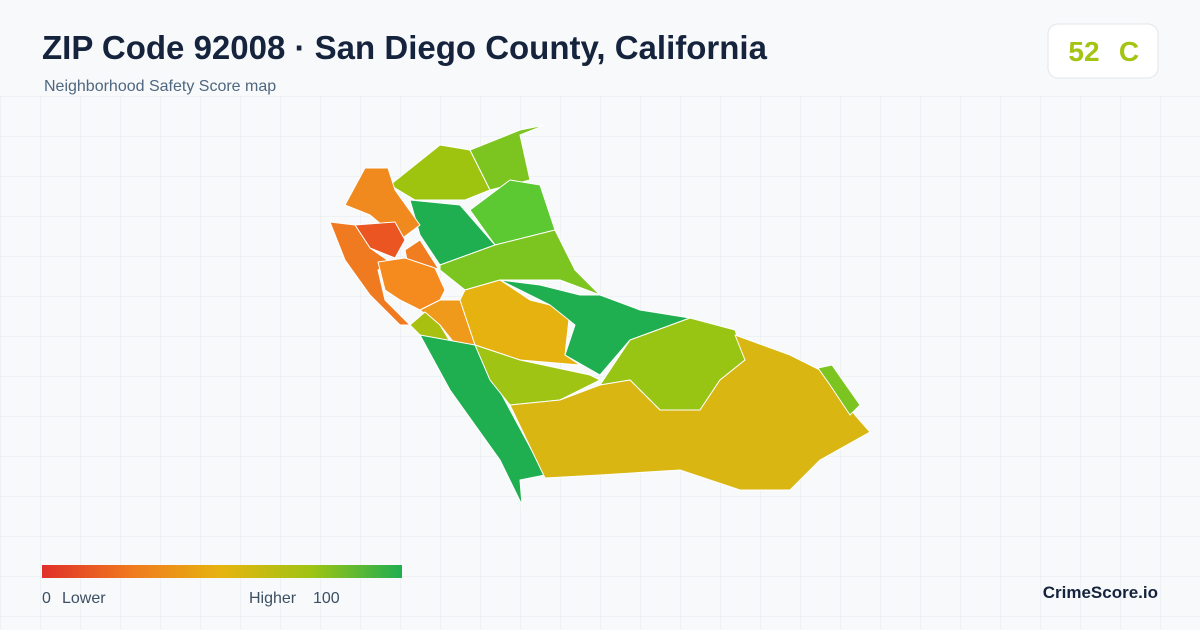  Describe the element at coordinates (1129, 51) in the screenshot. I see `score-grade: C` at that location.